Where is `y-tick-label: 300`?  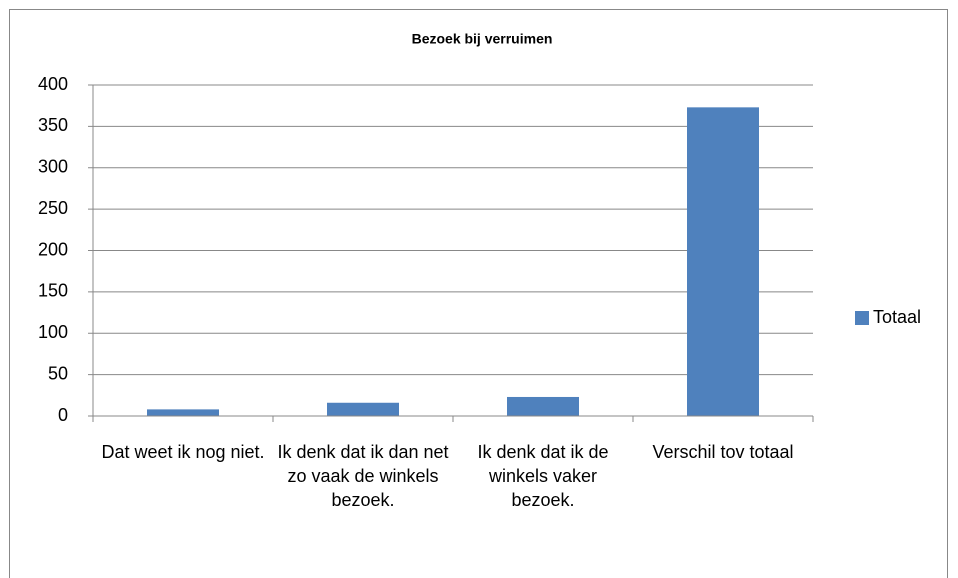
y-tick-label: 300 is located at coordinates (53, 167).